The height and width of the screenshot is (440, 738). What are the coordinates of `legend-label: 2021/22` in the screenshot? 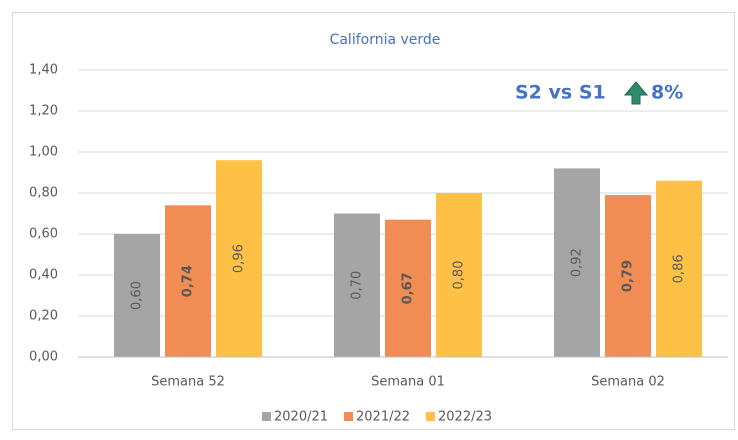 It's located at (383, 417).